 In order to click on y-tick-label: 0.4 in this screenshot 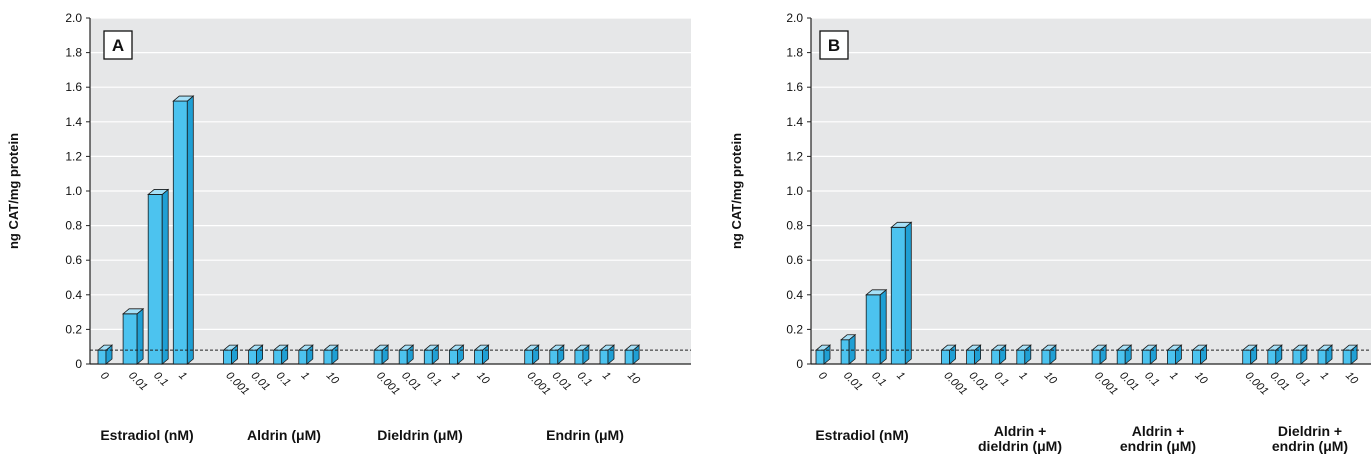, I will do `click(73, 295)`.